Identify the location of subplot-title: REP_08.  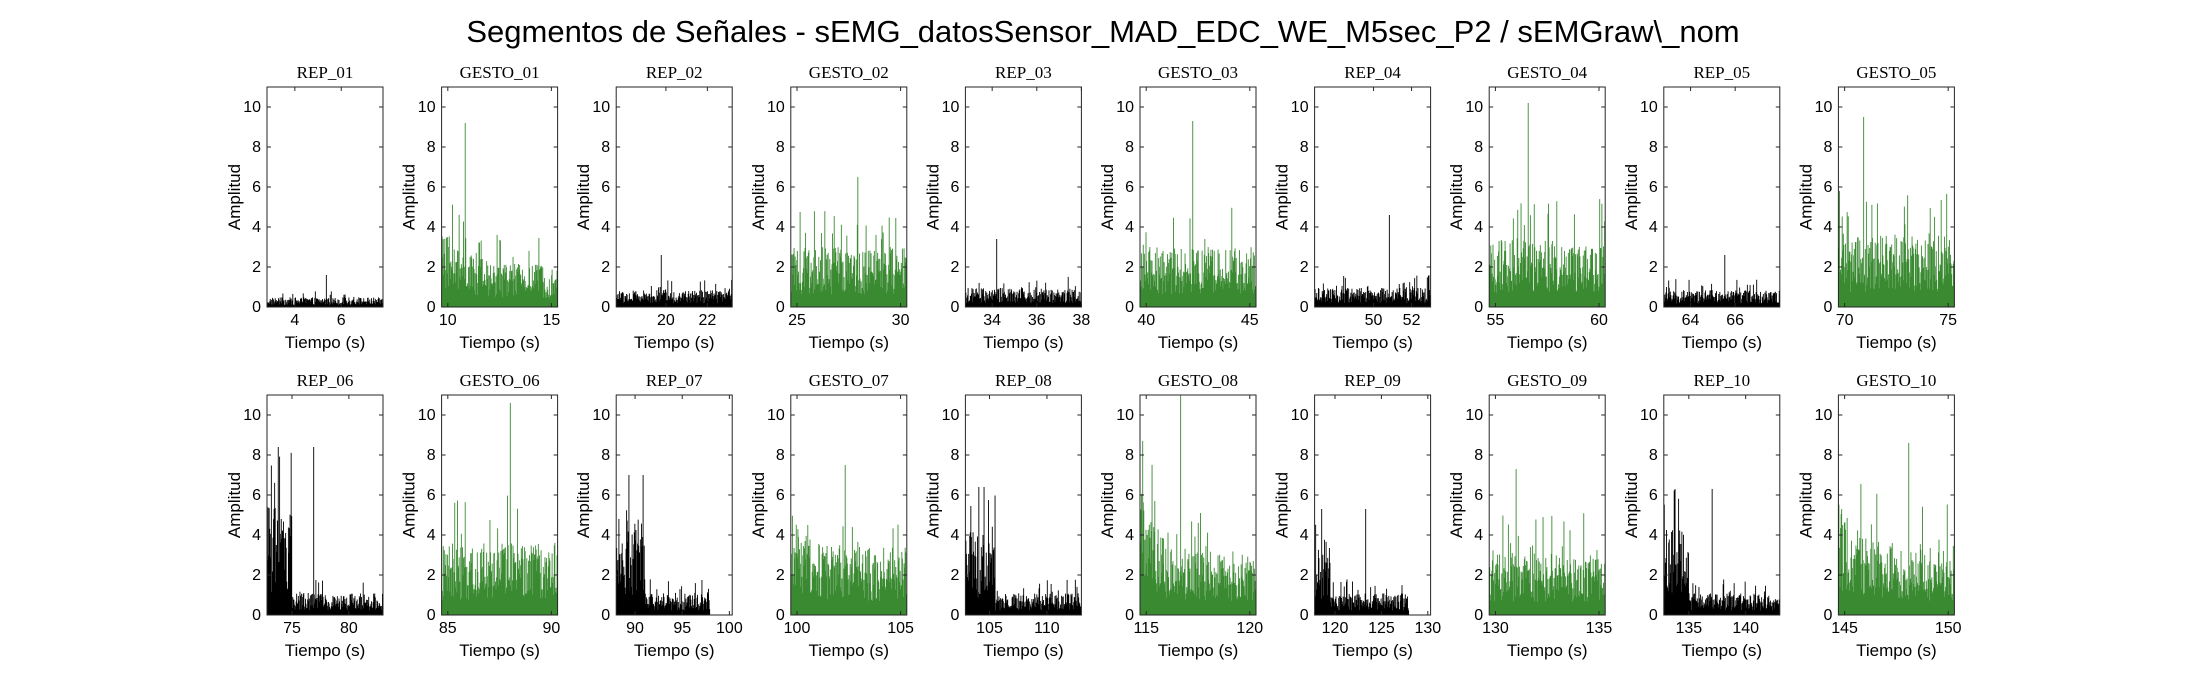
(1023, 380).